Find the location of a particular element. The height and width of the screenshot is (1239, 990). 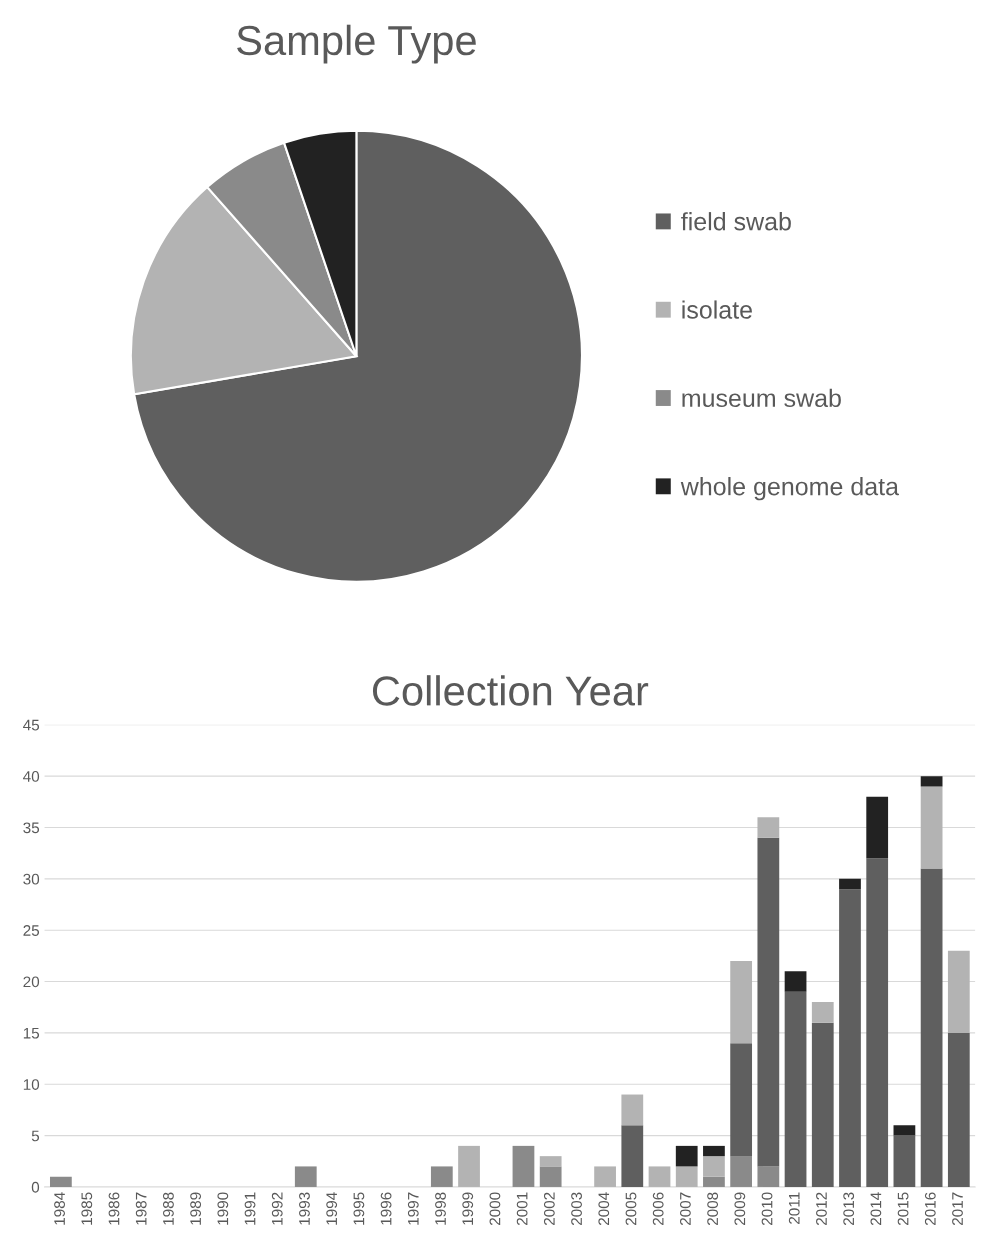

x-tick-label: 2005 is located at coordinates (631, 1209).